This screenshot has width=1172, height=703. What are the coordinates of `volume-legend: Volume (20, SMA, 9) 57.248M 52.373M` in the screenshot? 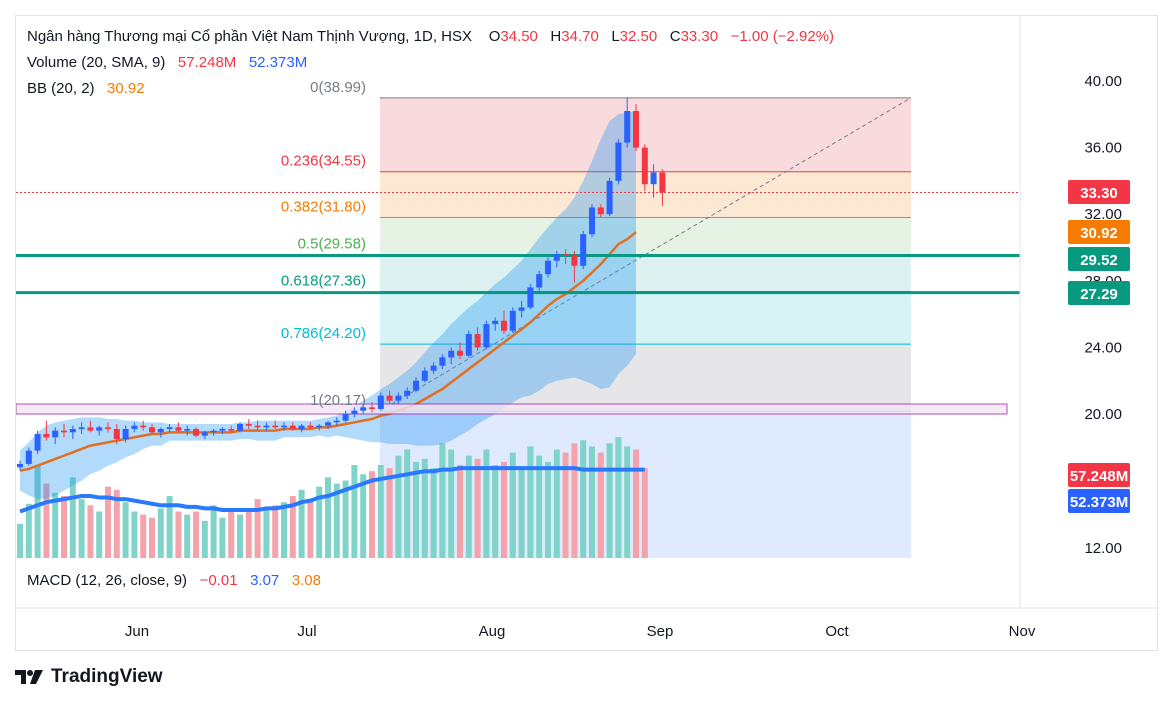 It's located at (167, 62).